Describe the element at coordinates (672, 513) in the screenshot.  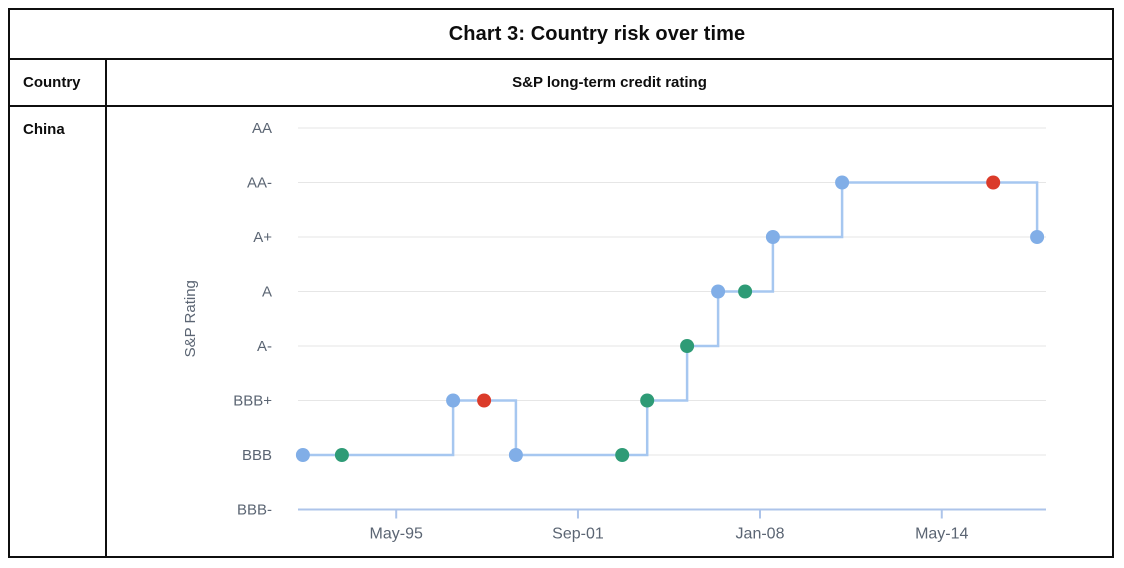
I see `x-axis` at that location.